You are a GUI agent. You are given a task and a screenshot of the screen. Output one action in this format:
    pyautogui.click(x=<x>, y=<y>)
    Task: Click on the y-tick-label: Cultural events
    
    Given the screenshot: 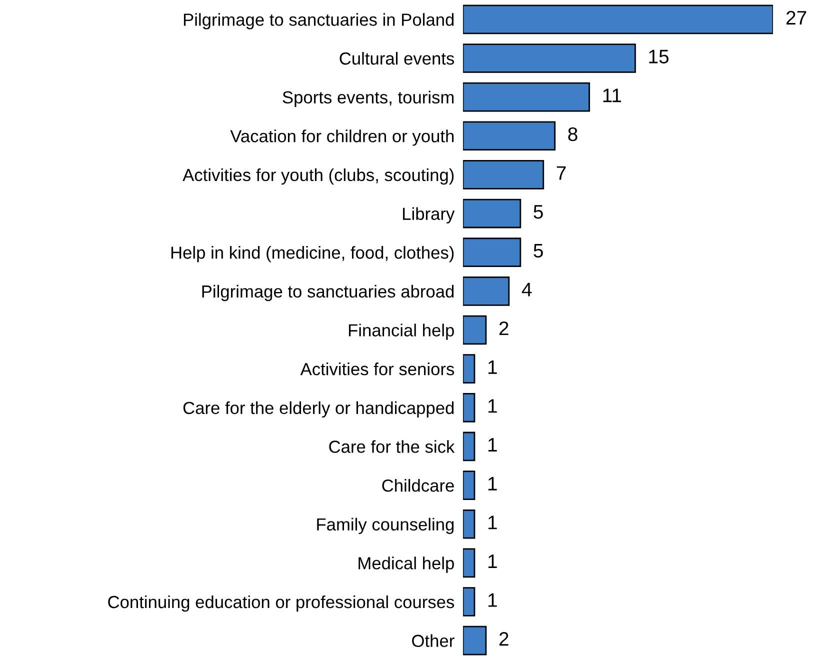 What is the action you would take?
    pyautogui.click(x=397, y=58)
    